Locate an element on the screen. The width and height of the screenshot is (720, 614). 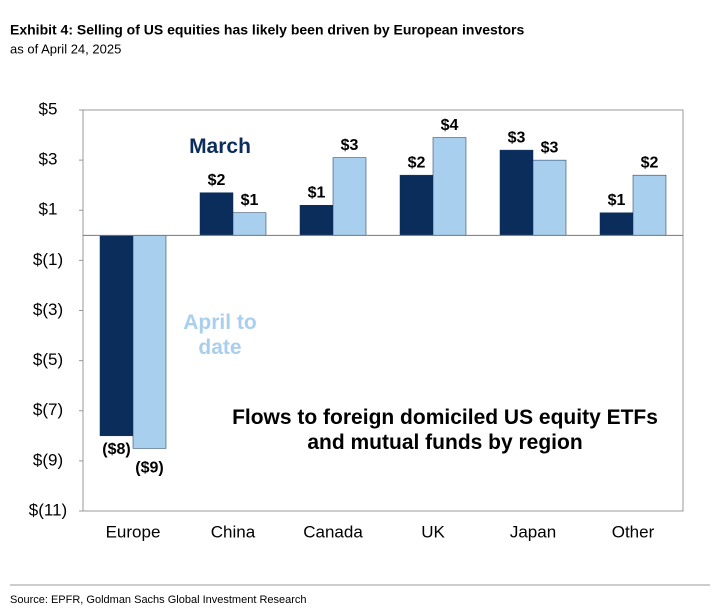
y-tick-label: $(7) is located at coordinates (48, 409).